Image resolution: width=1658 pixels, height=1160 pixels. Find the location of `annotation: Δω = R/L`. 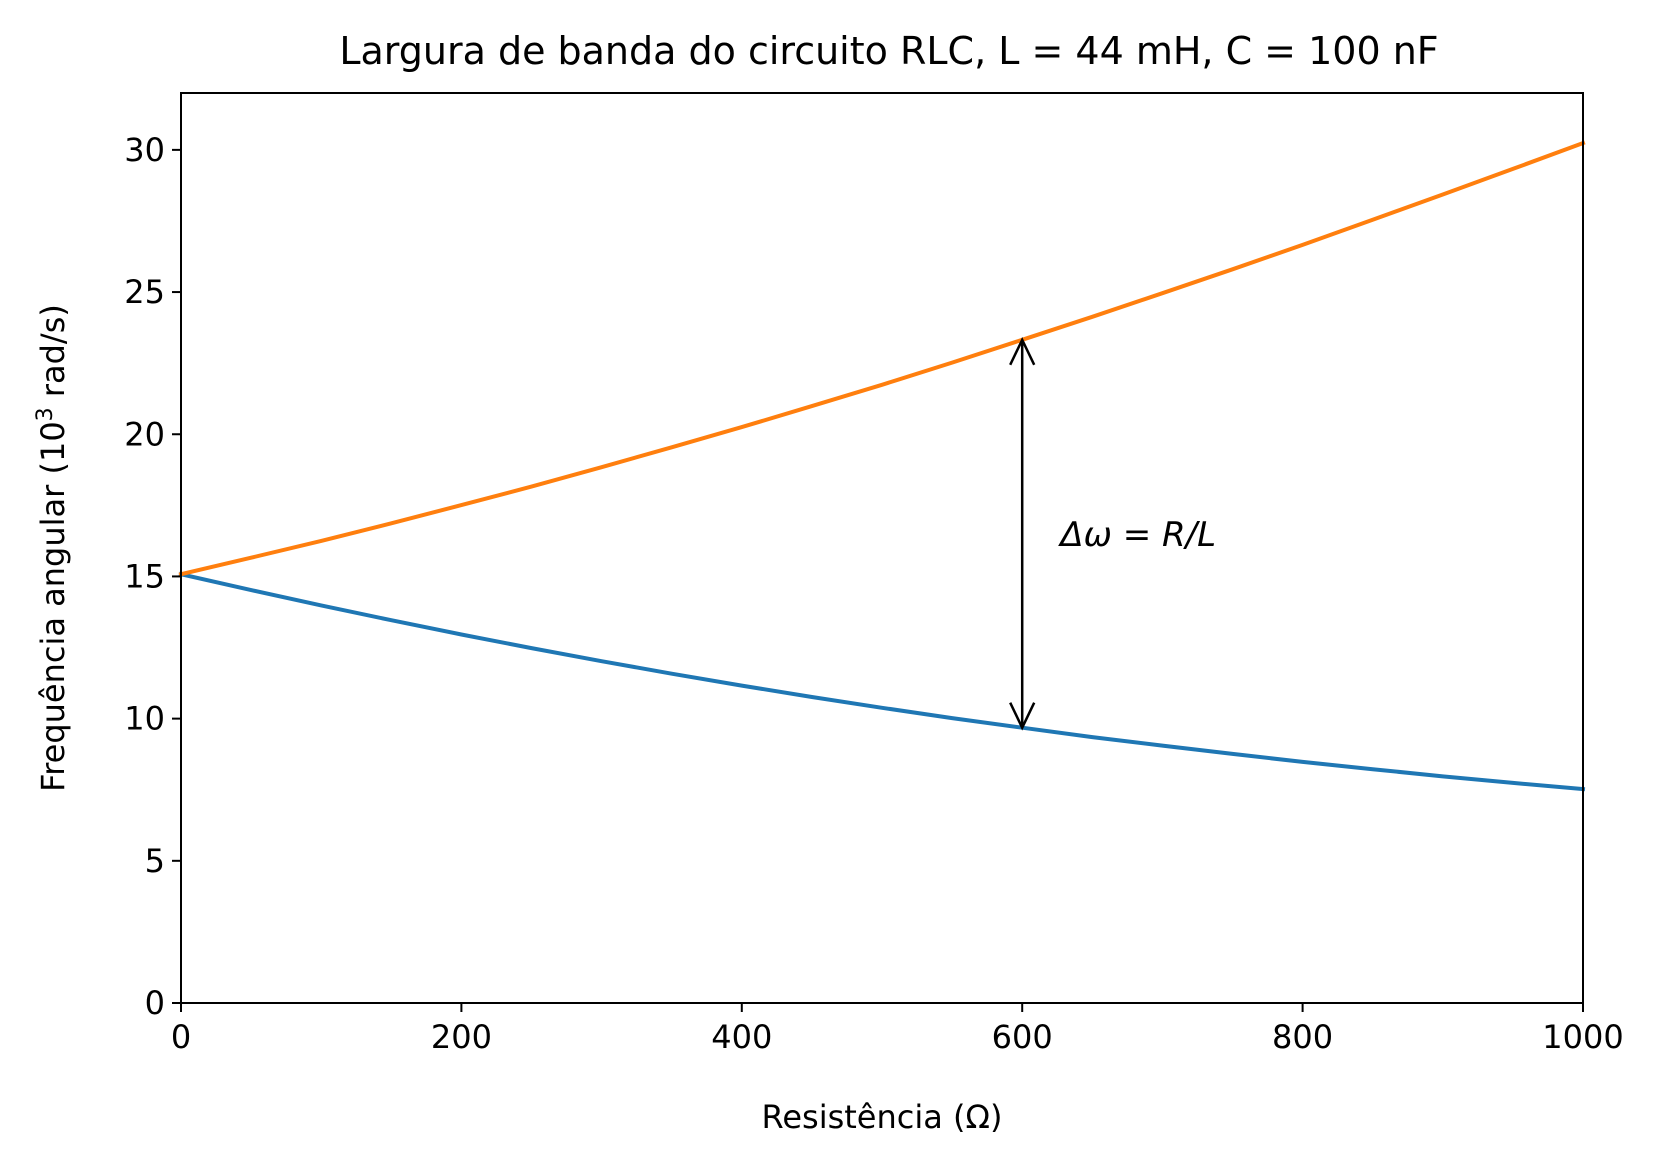

annotation: Δω = R/L is located at coordinates (1112, 533).